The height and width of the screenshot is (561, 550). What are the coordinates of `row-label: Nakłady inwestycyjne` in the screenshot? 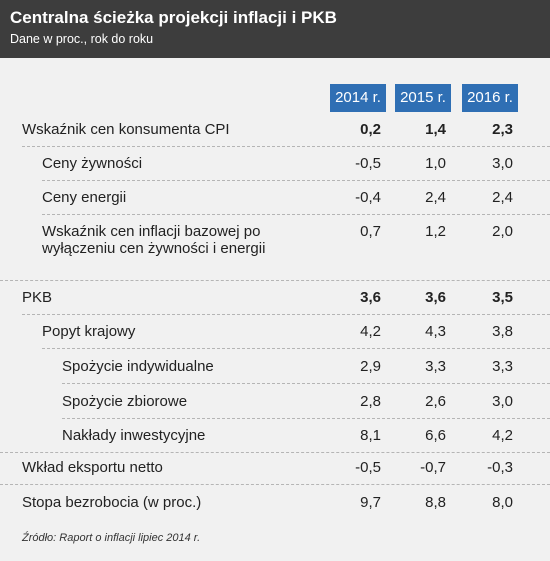 It's located at (134, 435).